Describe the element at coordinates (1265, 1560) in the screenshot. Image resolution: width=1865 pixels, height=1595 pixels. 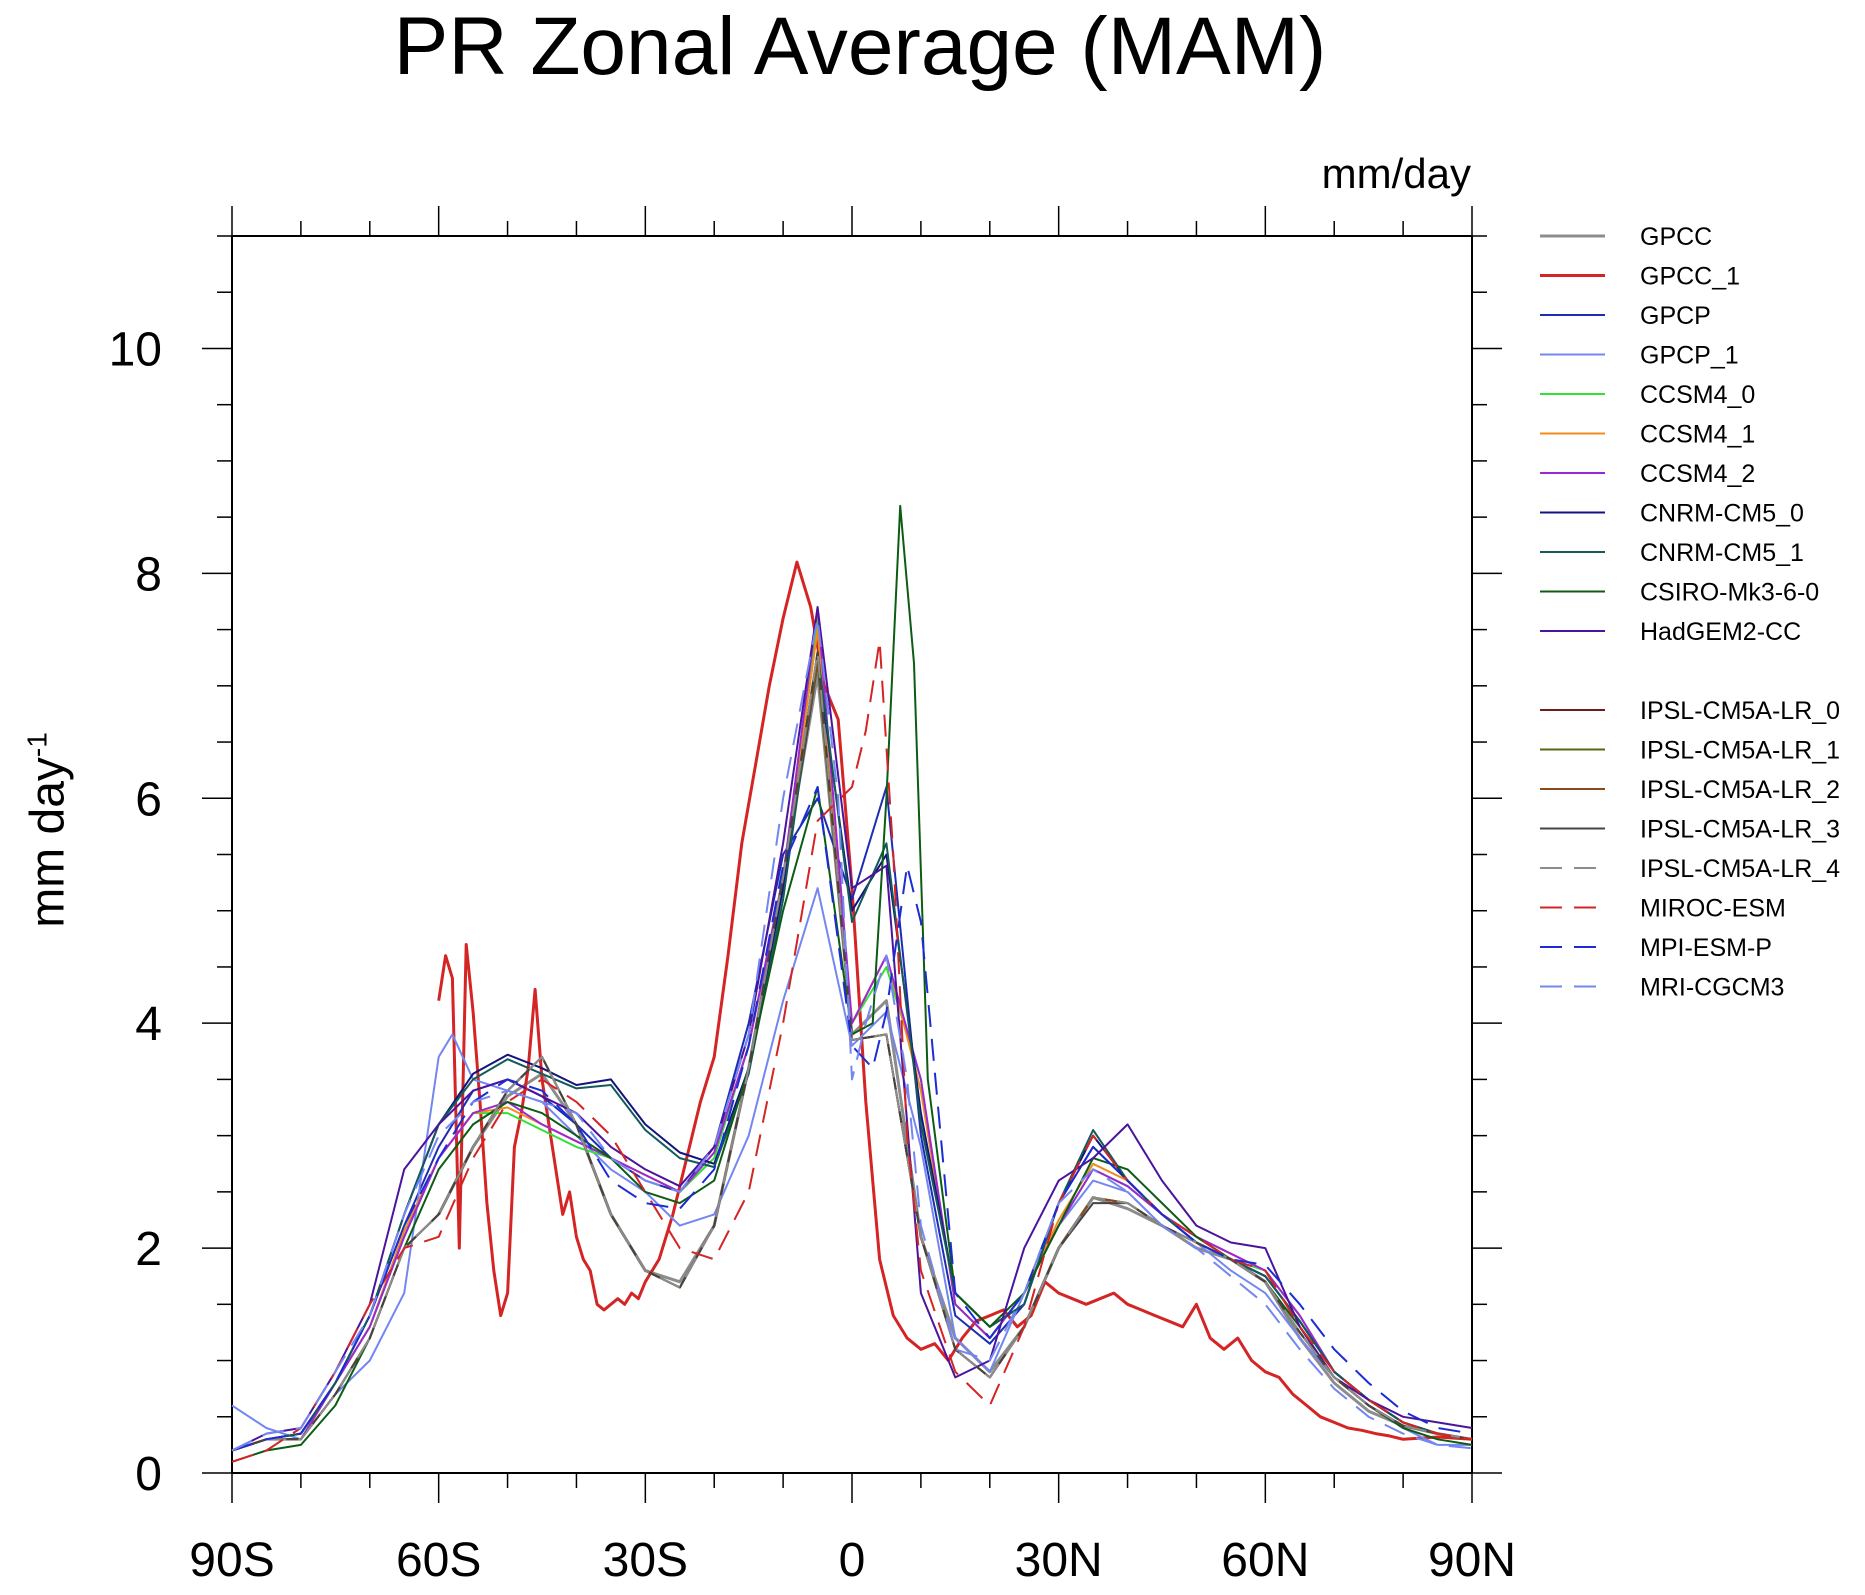
I see `x-tick-label: 60N` at that location.